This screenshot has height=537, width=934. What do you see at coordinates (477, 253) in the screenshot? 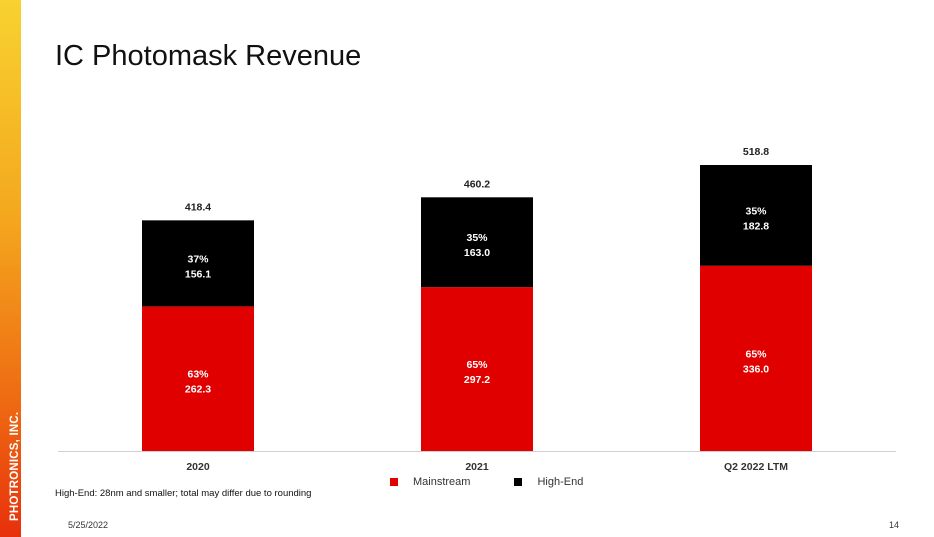
I see `value-label-high-end-1: 163.0` at bounding box center [477, 253].